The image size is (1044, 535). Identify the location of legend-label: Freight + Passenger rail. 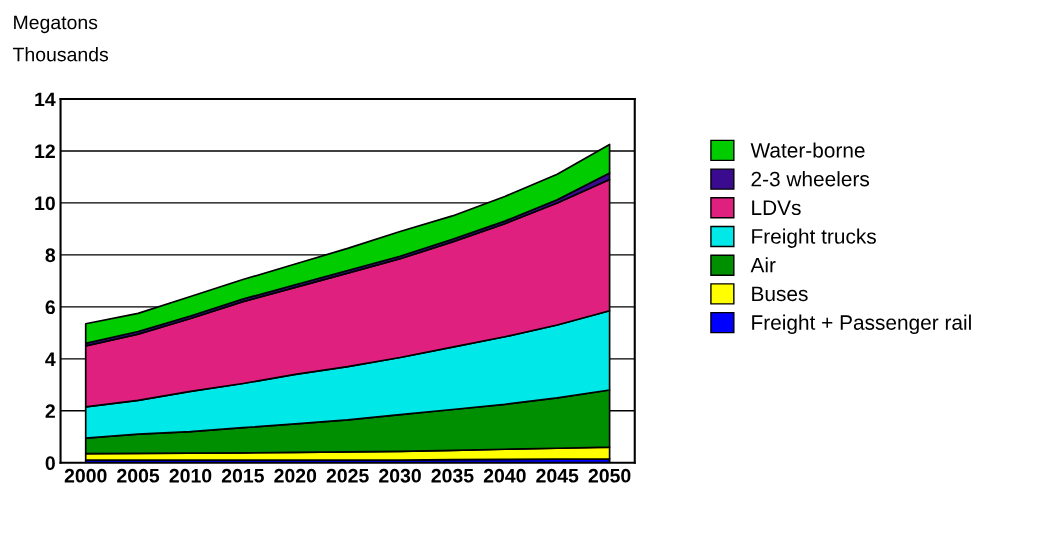
(861, 324).